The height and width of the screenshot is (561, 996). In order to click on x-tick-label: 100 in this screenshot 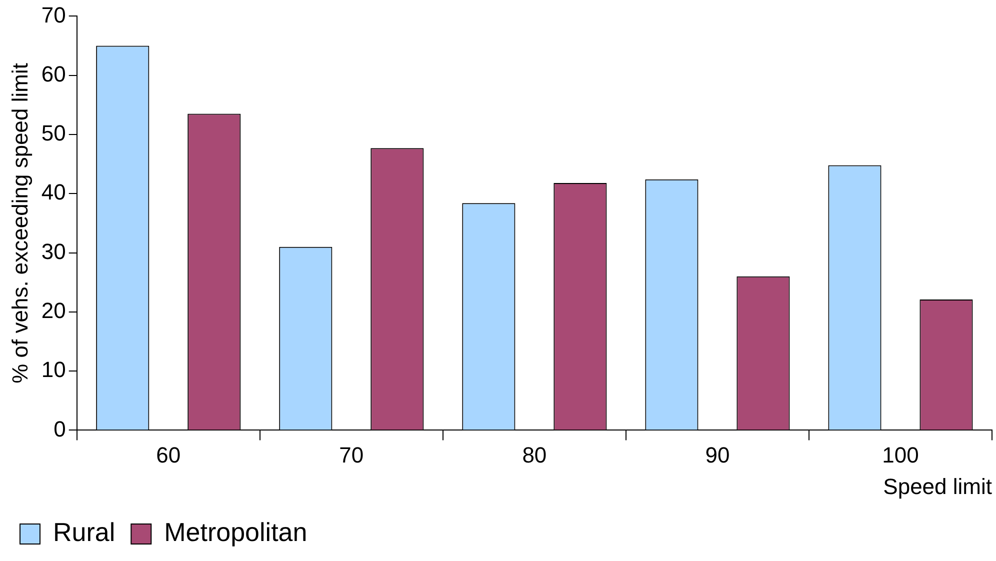, I will do `click(900, 455)`.